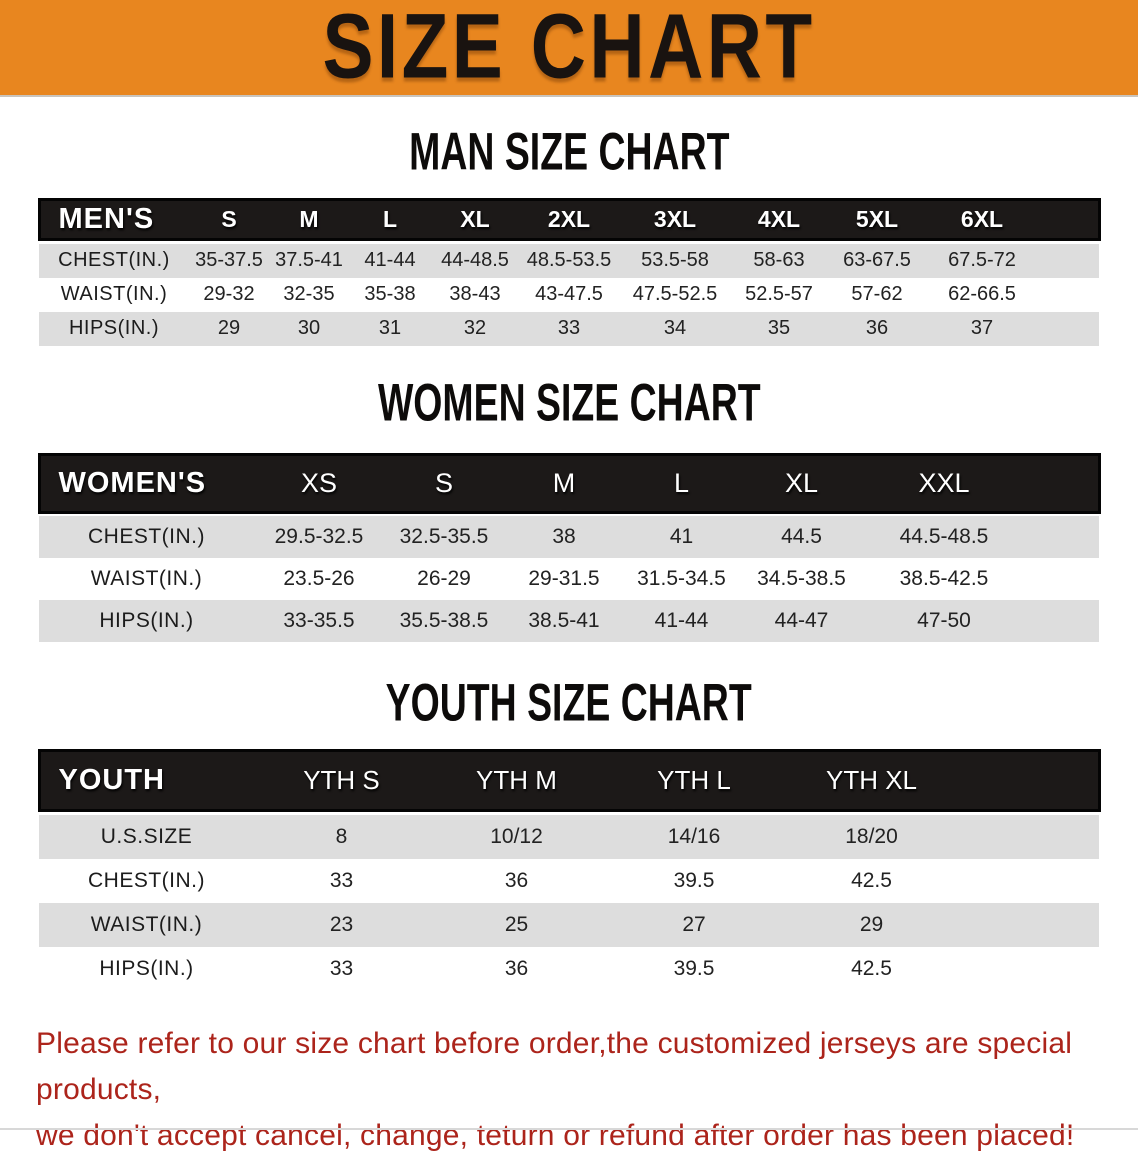 This screenshot has width=1138, height=1159. I want to click on bottom-divider, so click(569, 1129).